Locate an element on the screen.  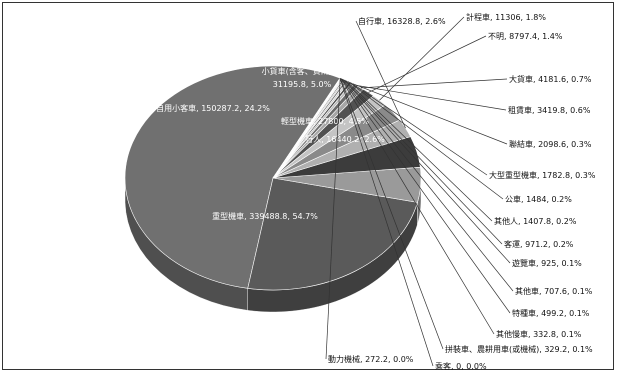
slice-label: 動力機械, 272.2, 0.0% is located at coordinates (371, 359).